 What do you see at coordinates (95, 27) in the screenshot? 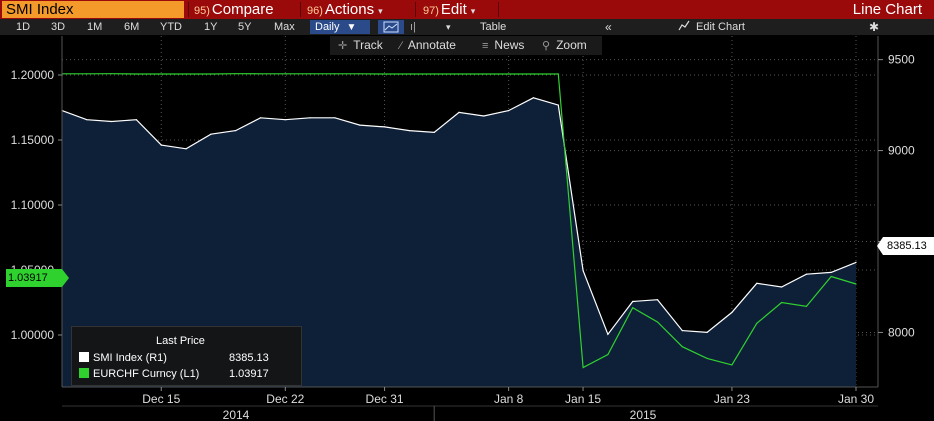
I see `range-1m: 1M` at bounding box center [95, 27].